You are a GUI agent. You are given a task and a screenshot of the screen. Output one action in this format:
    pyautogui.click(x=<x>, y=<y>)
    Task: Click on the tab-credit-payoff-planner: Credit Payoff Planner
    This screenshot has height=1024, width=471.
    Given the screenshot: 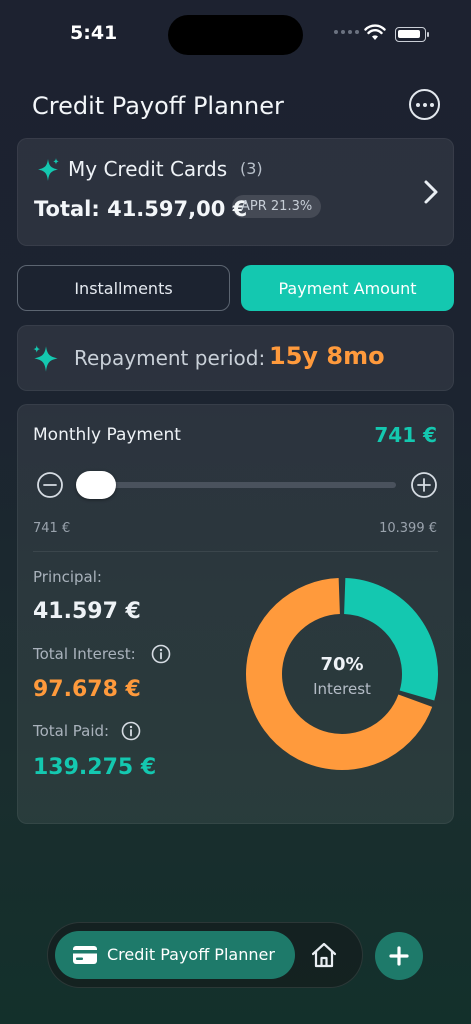 What is the action you would take?
    pyautogui.click(x=175, y=955)
    